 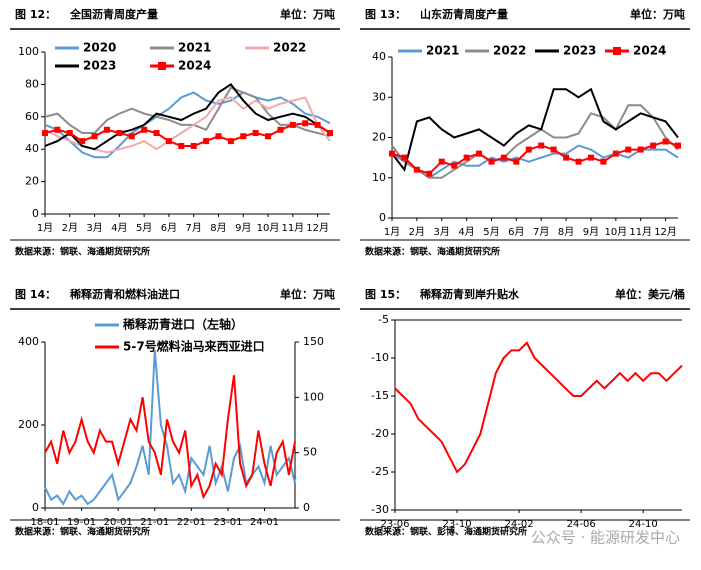 What do you see at coordinates (394, 524) in the screenshot?
I see `x-tick-label: 23-06` at bounding box center [394, 524].